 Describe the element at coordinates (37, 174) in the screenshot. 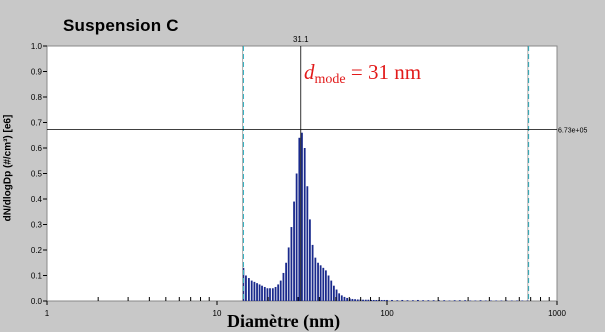

I see `y-tick-label: 0.5` at that location.